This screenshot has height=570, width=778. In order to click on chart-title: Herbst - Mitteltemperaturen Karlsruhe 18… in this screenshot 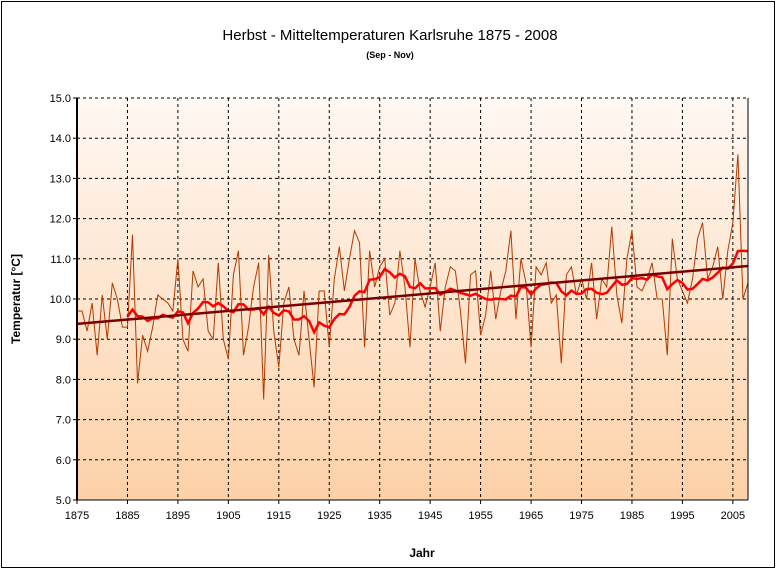, I will do `click(389, 35)`.